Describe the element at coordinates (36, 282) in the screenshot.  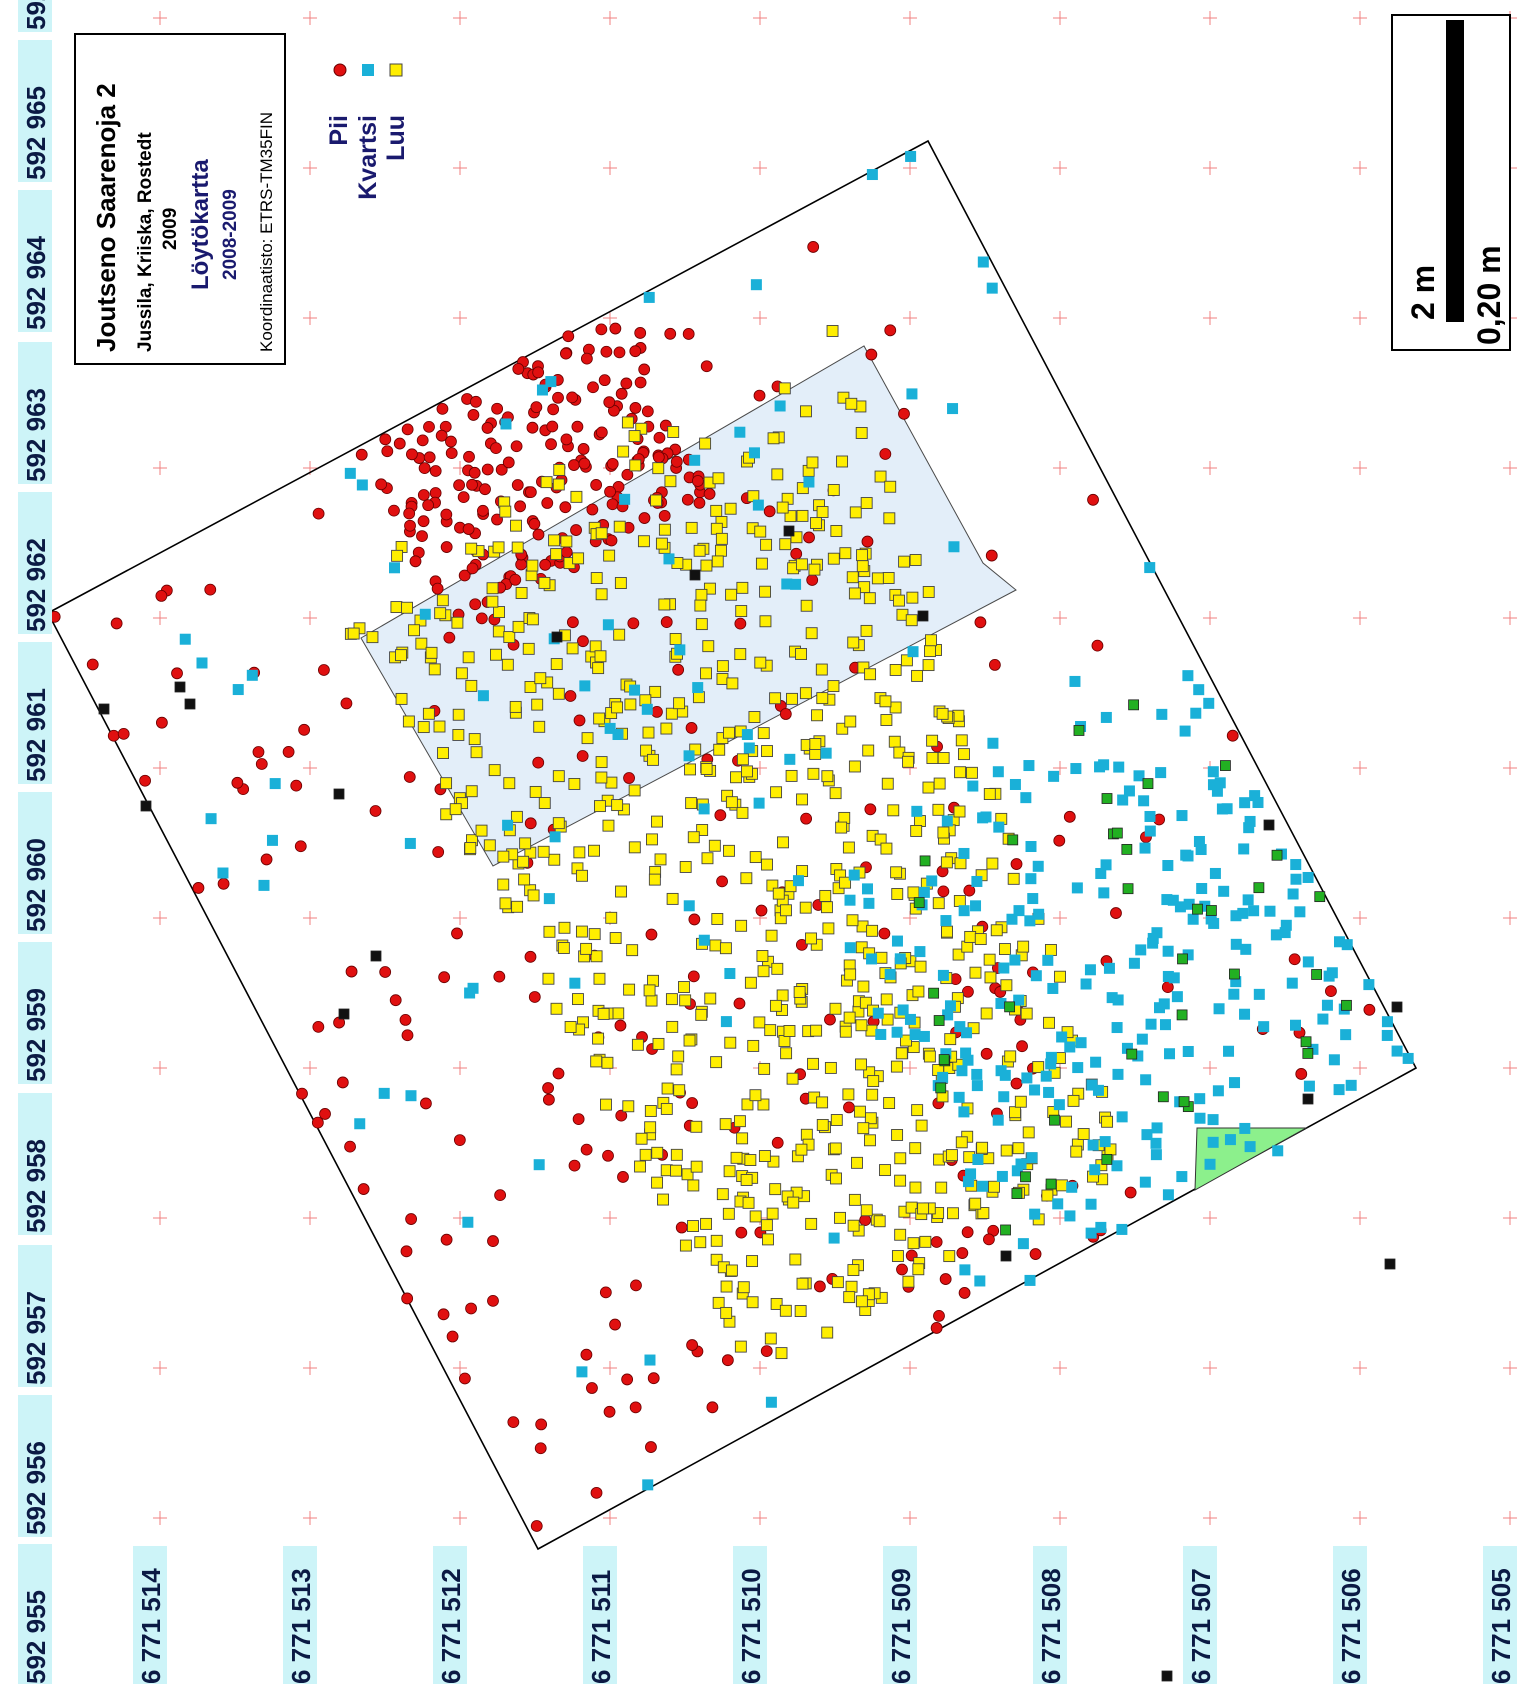
I see `svg-text: 592 964` at that location.